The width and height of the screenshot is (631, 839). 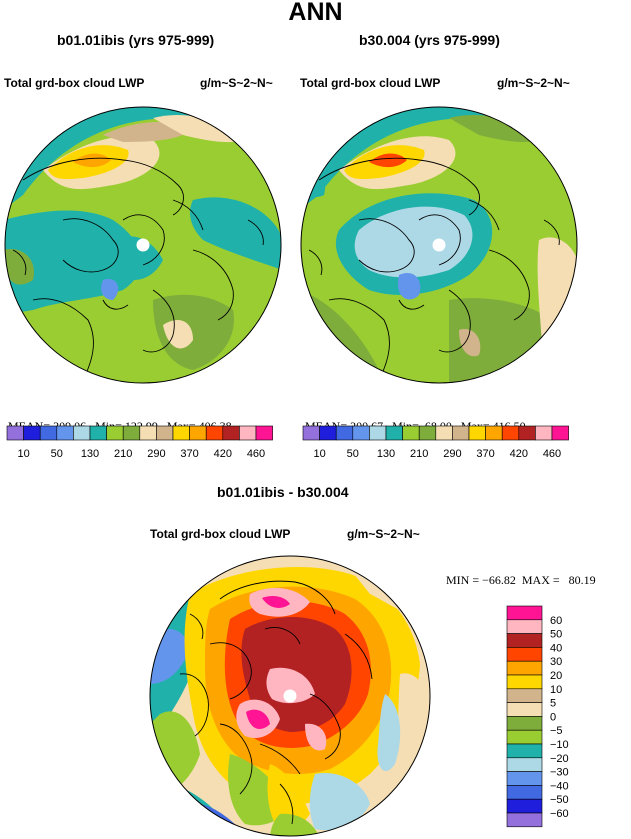 What do you see at coordinates (220, 534) in the screenshot?
I see `diff-variable: Total grd-box cloud LWP` at bounding box center [220, 534].